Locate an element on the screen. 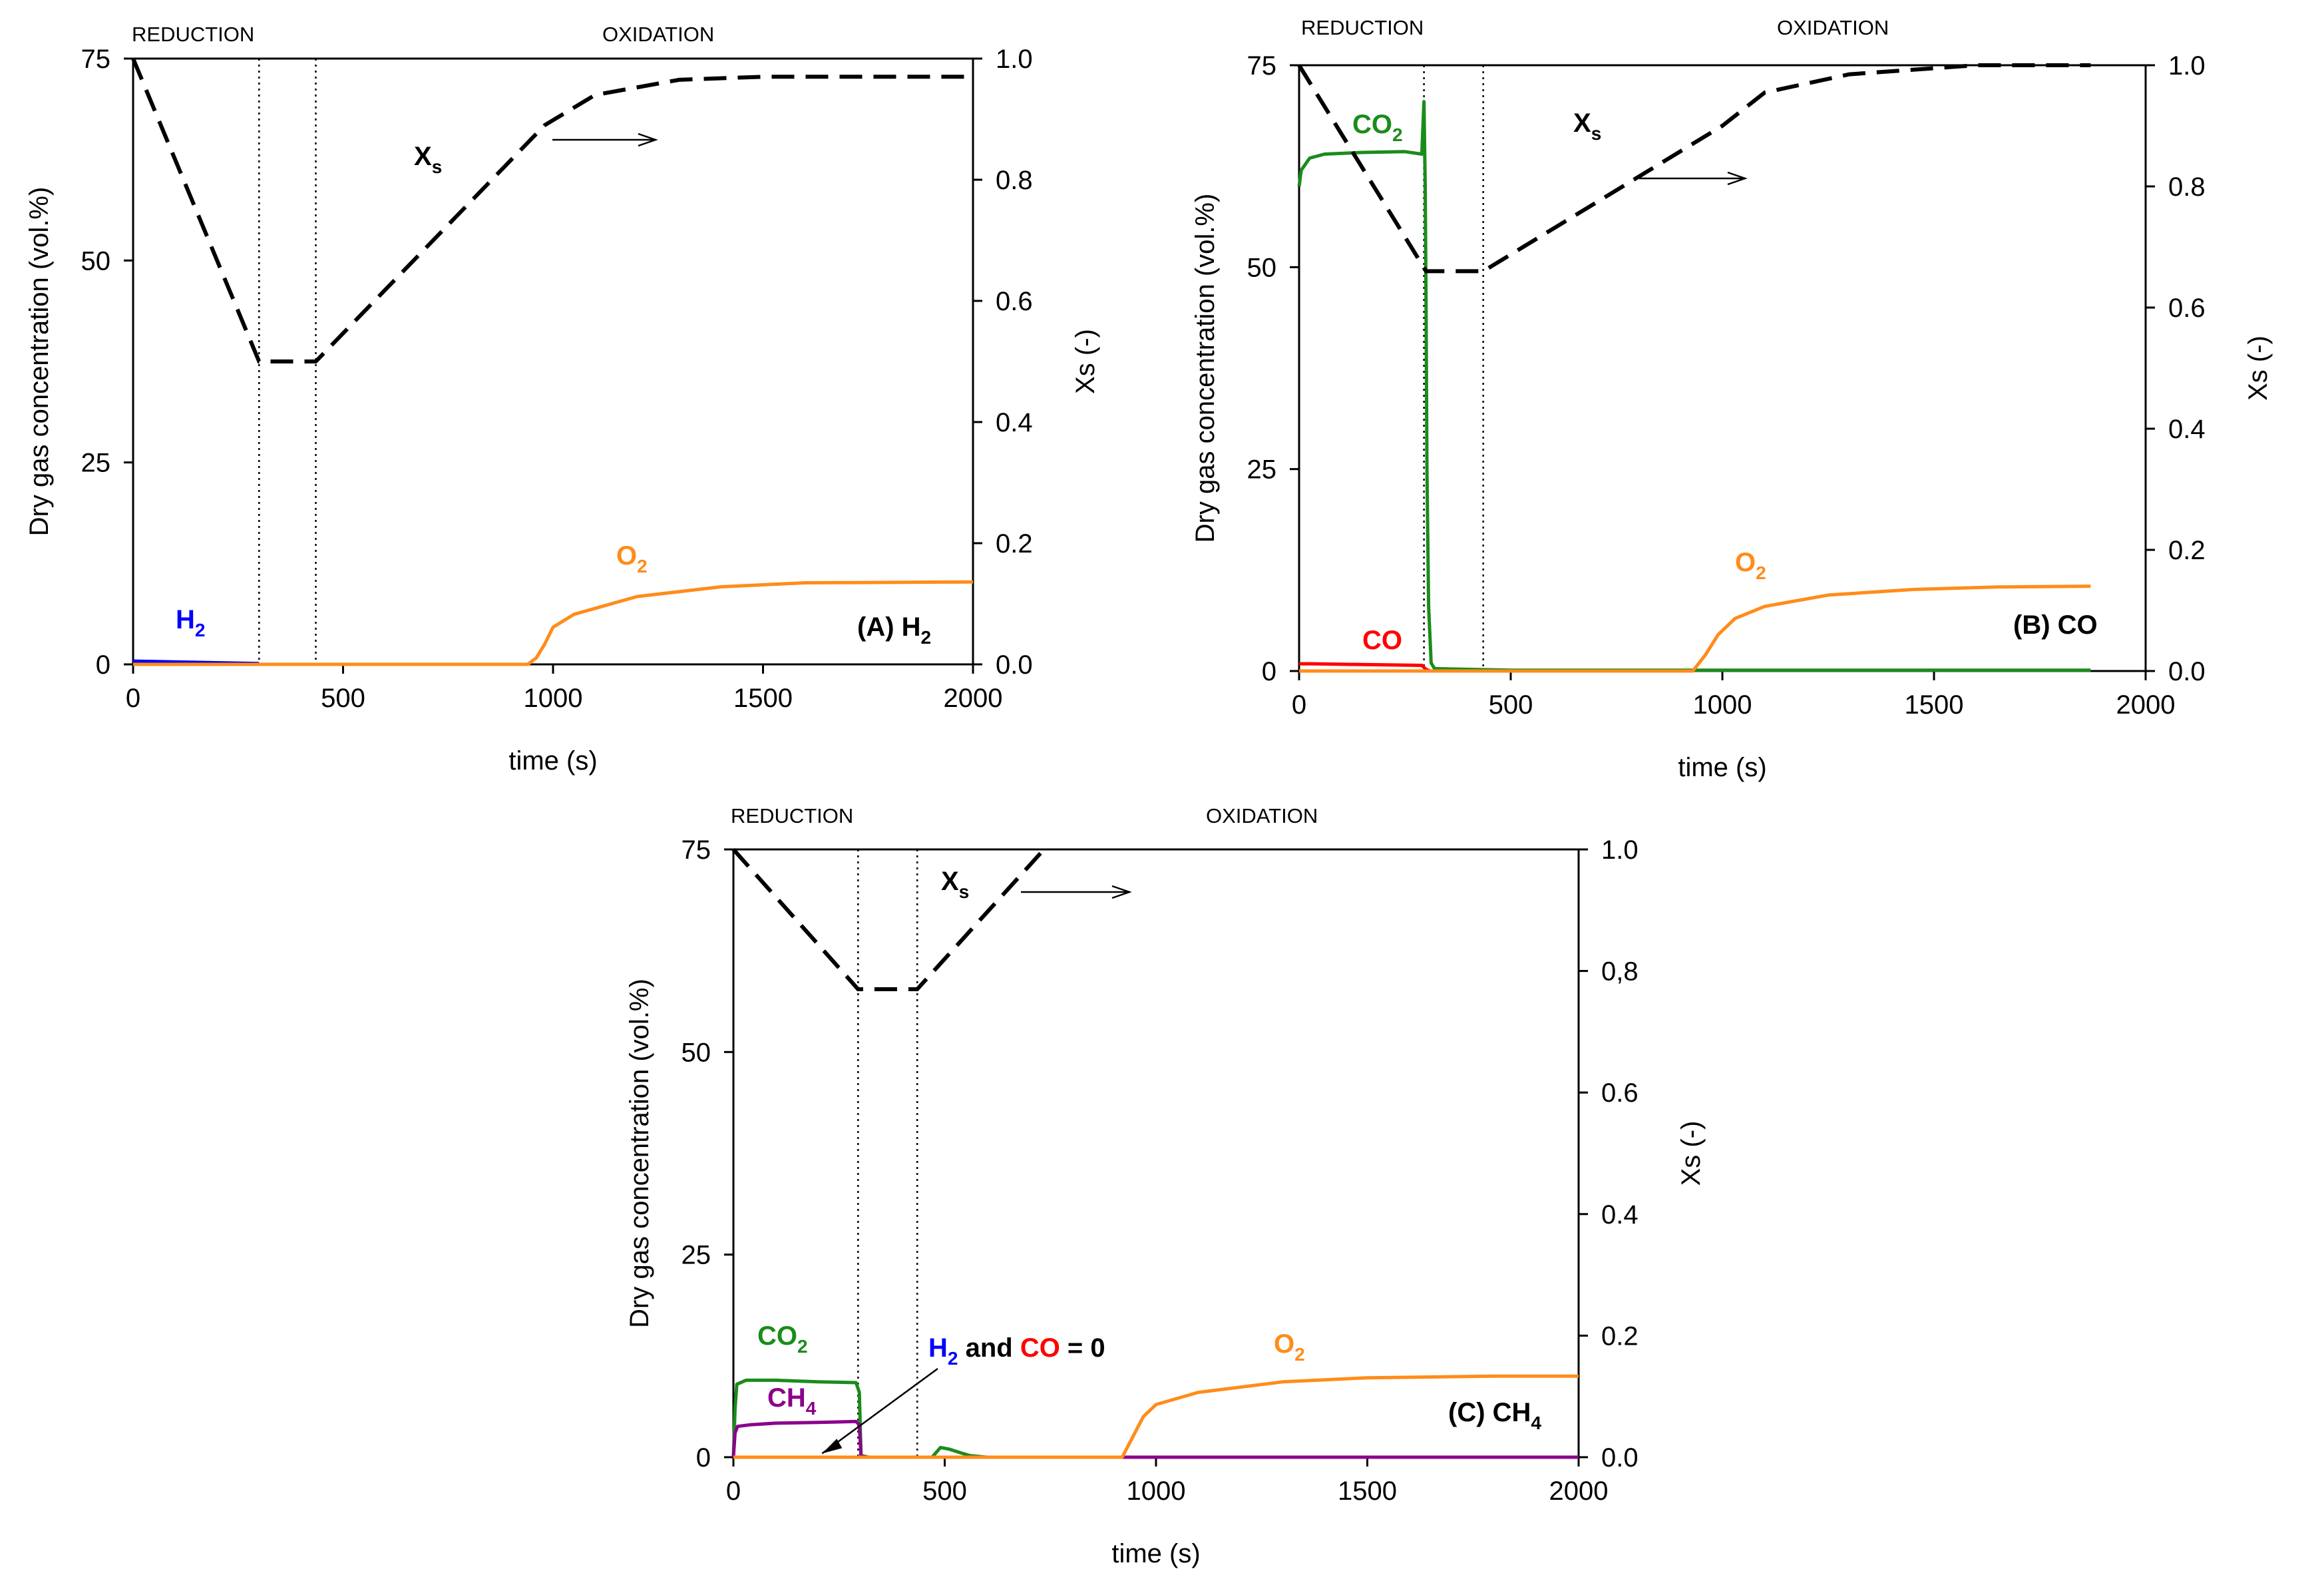 The height and width of the screenshot is (1591, 2324). annotation-equals: = 0 is located at coordinates (1082, 1348).